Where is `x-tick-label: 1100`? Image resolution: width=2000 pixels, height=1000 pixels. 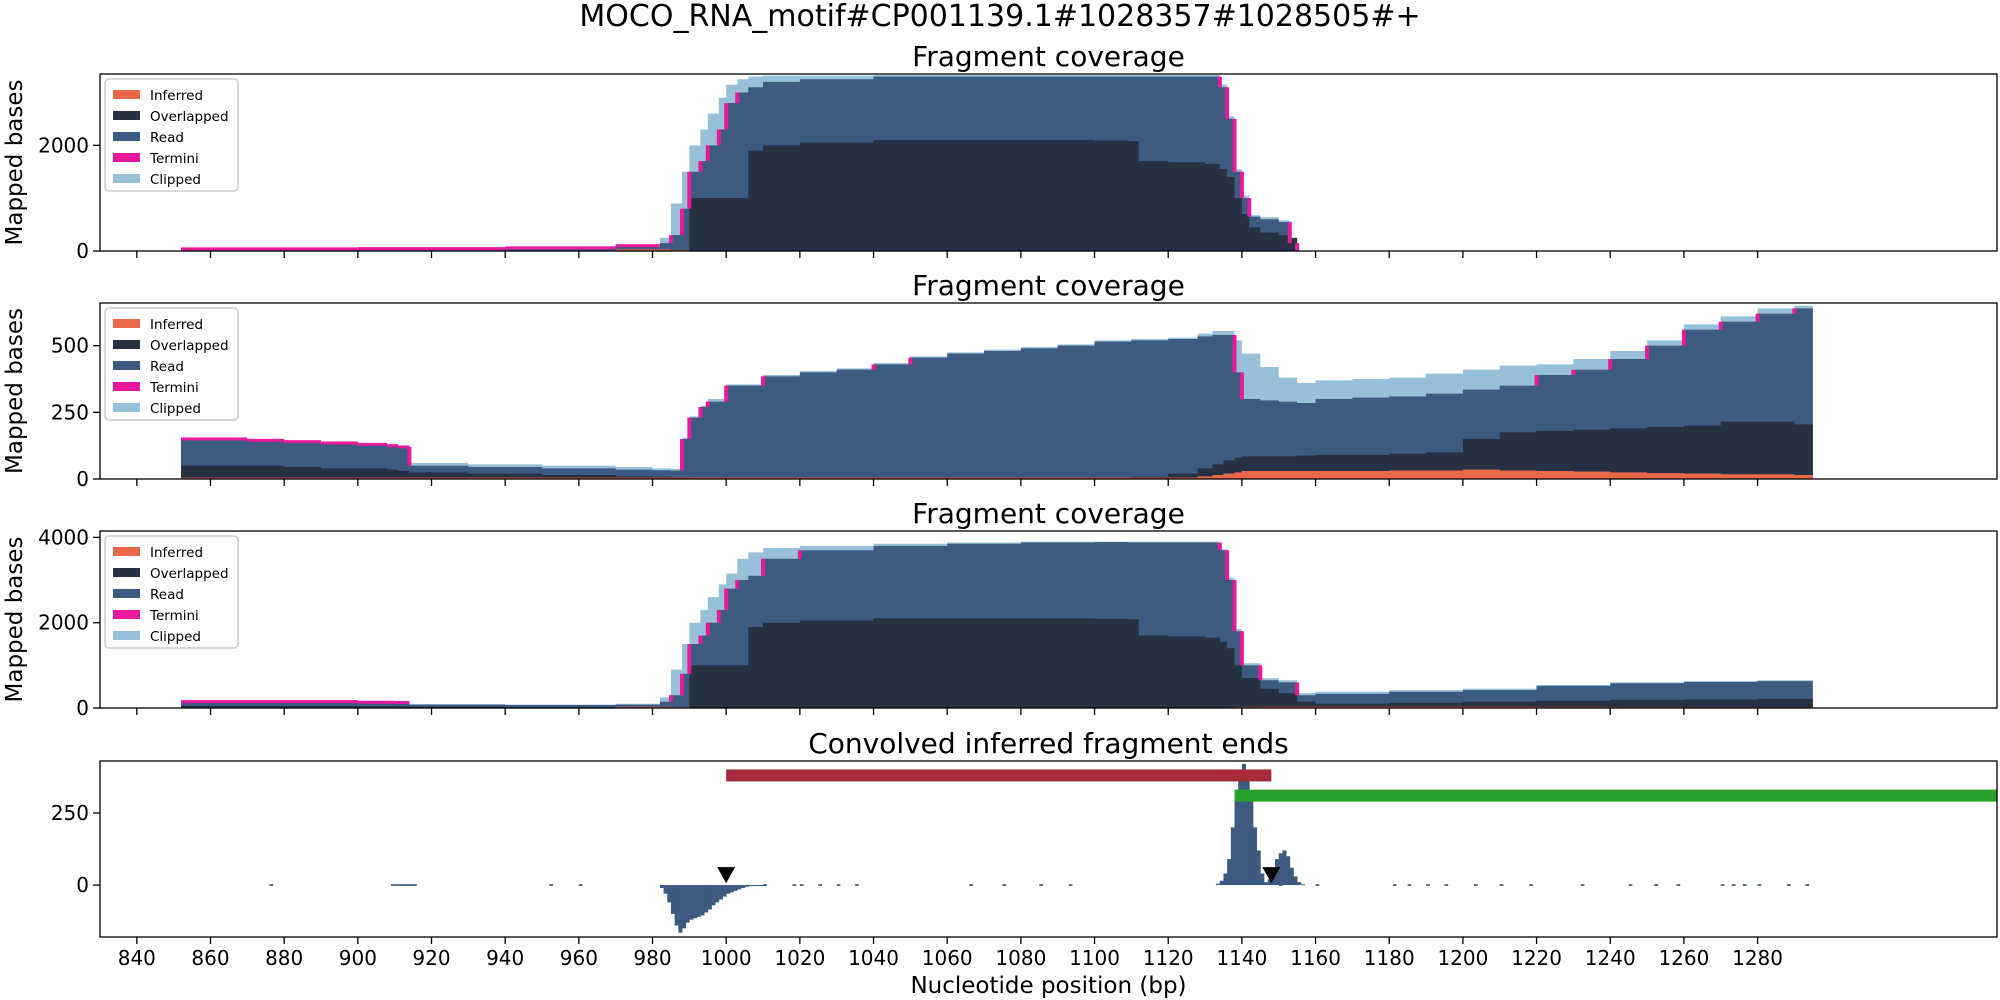
x-tick-label: 1100 is located at coordinates (1094, 958).